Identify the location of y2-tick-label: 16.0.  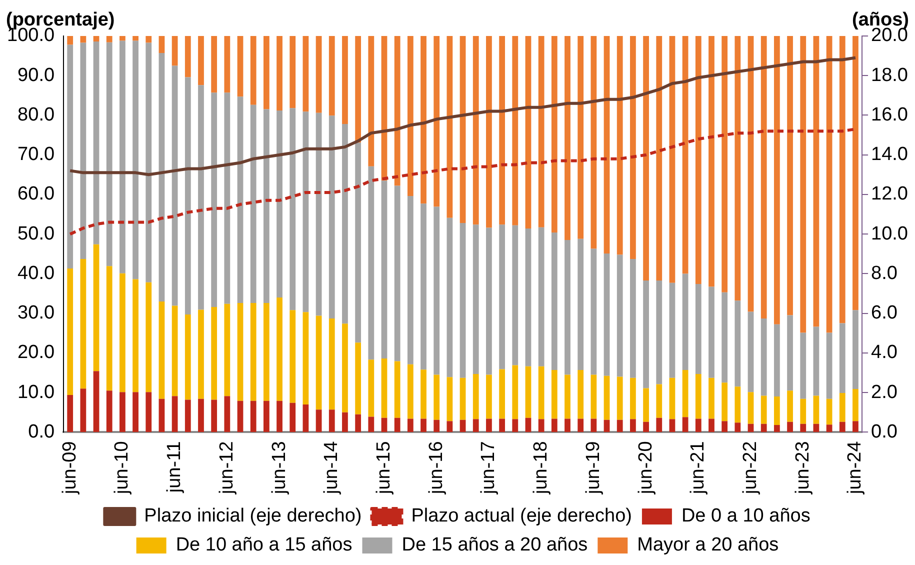
(889, 115).